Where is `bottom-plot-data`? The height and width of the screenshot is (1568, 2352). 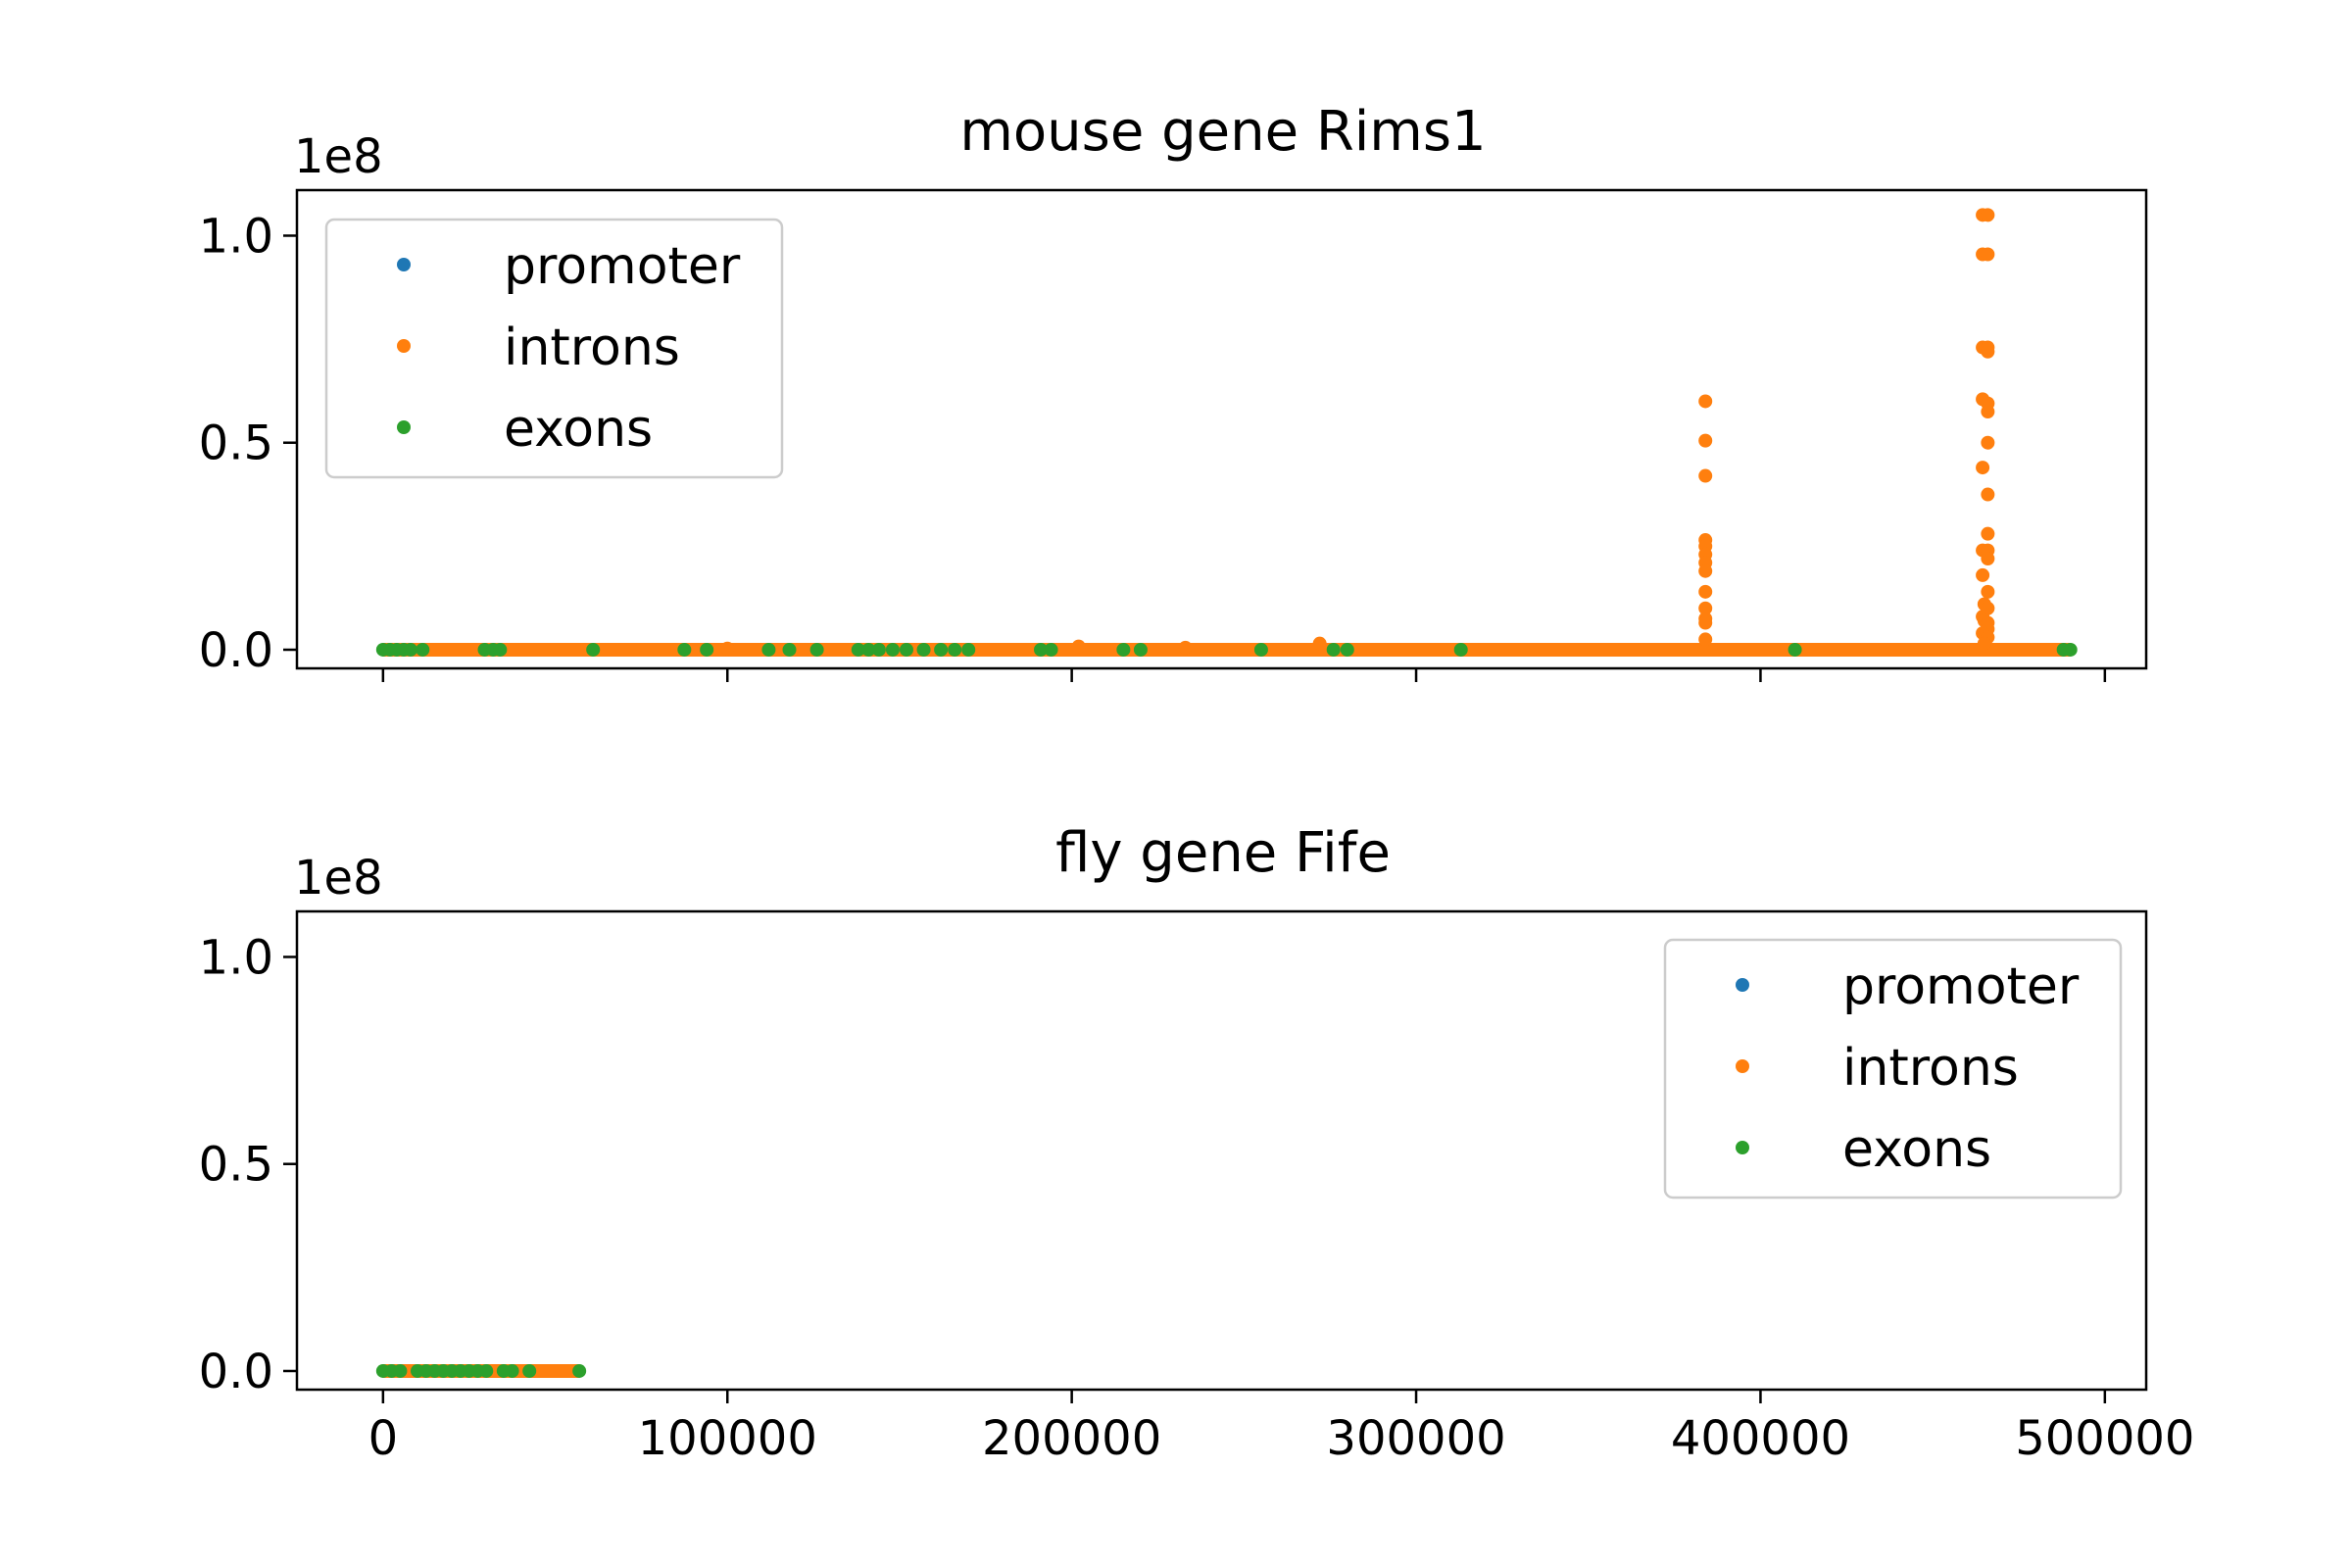 bottom-plot-data is located at coordinates (481, 1370).